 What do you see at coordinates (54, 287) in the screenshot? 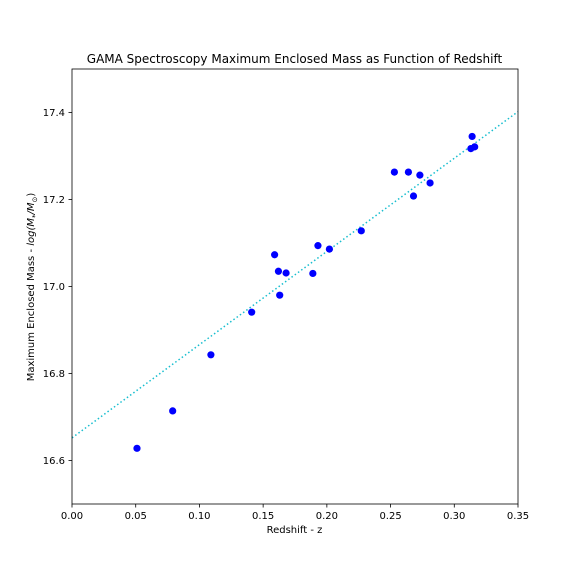
I see `y-tick-label: 17.0` at bounding box center [54, 287].